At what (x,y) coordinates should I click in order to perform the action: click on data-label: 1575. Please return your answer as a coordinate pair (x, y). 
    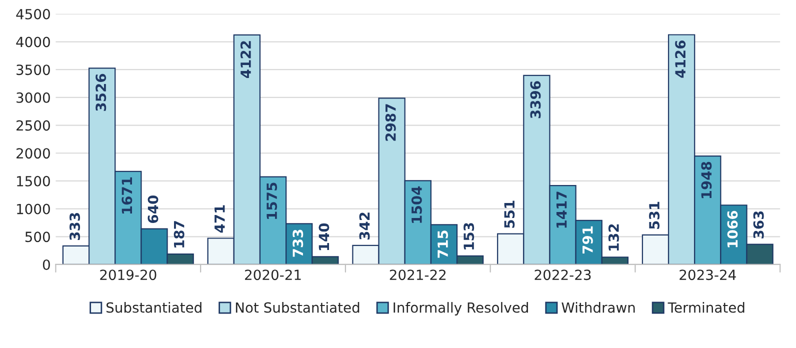
    Looking at the image, I should click on (272, 200).